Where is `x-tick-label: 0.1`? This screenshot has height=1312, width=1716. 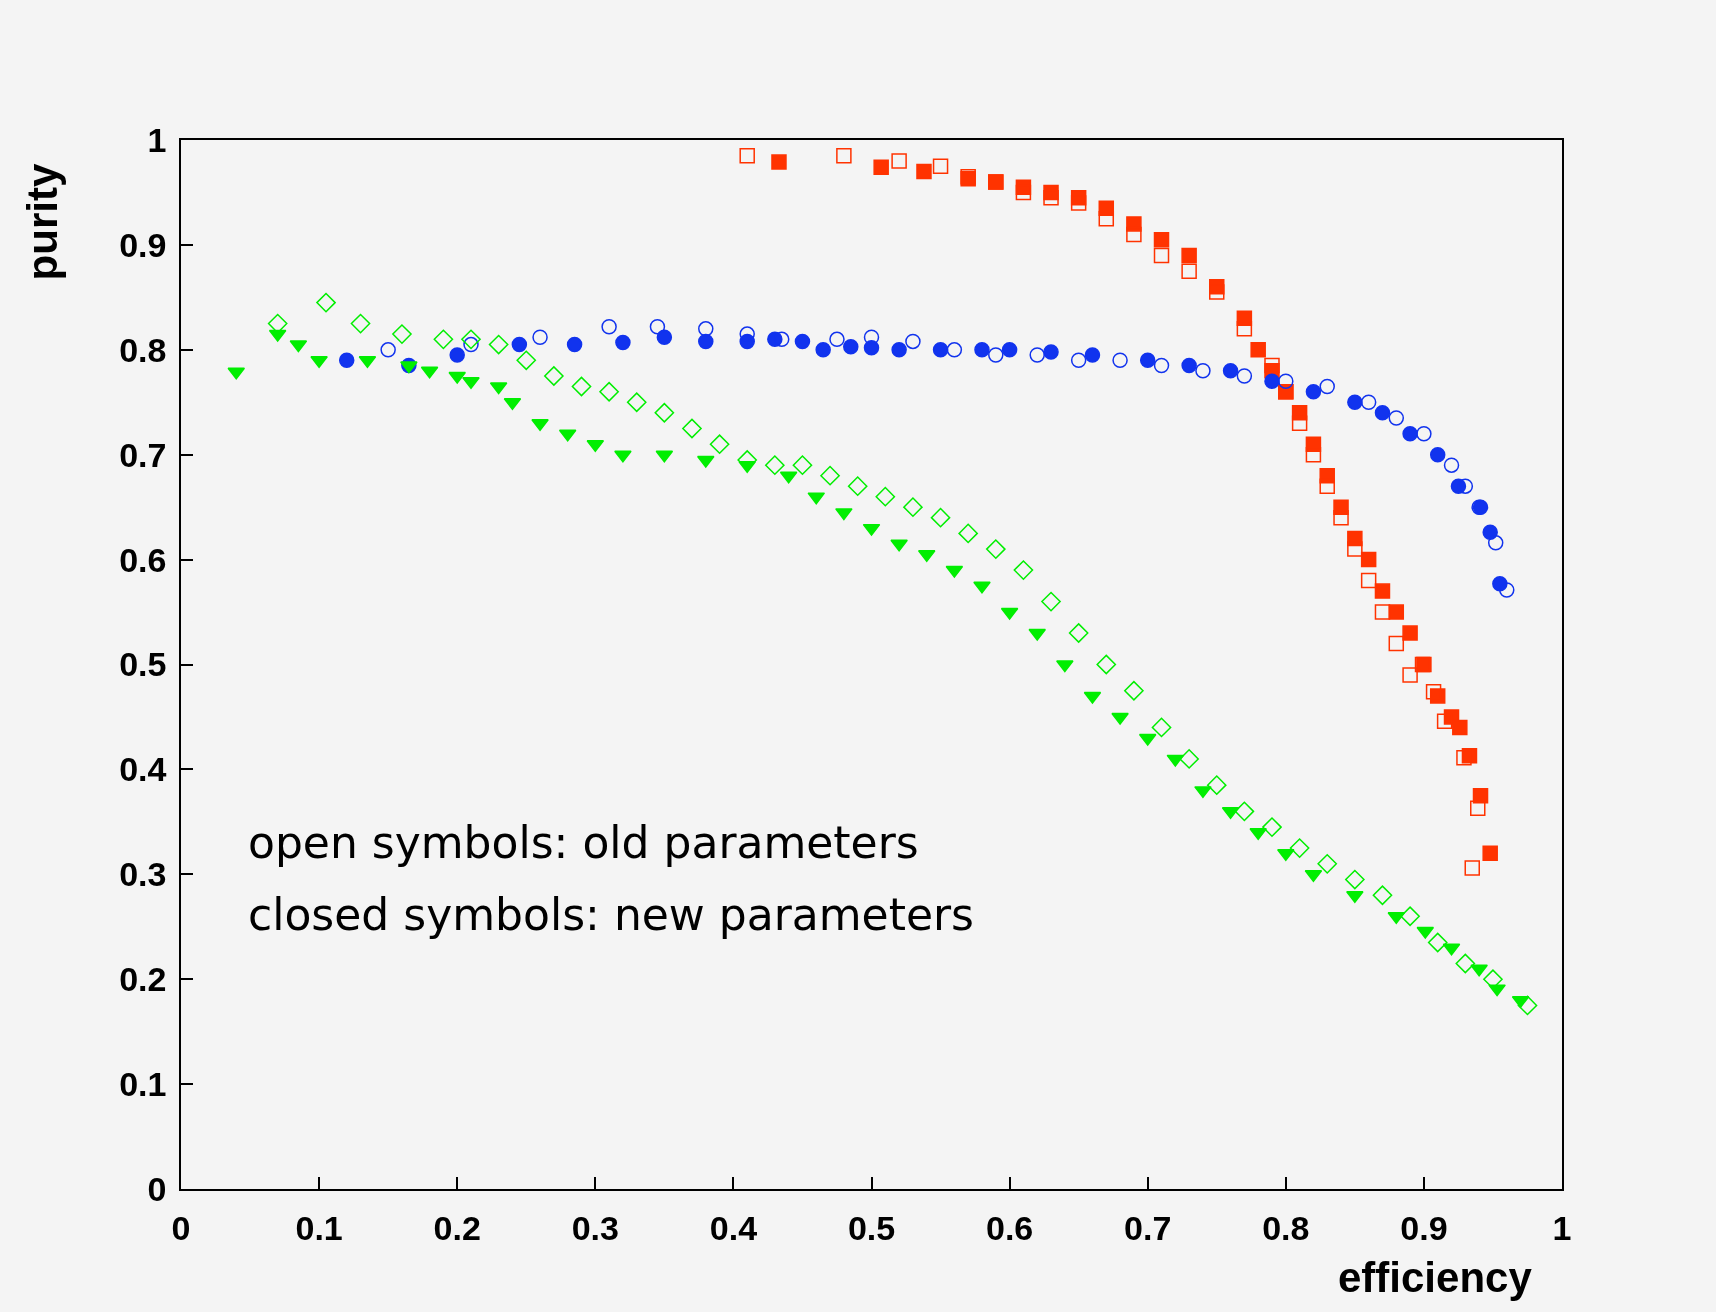 x-tick-label: 0.1 is located at coordinates (319, 1227).